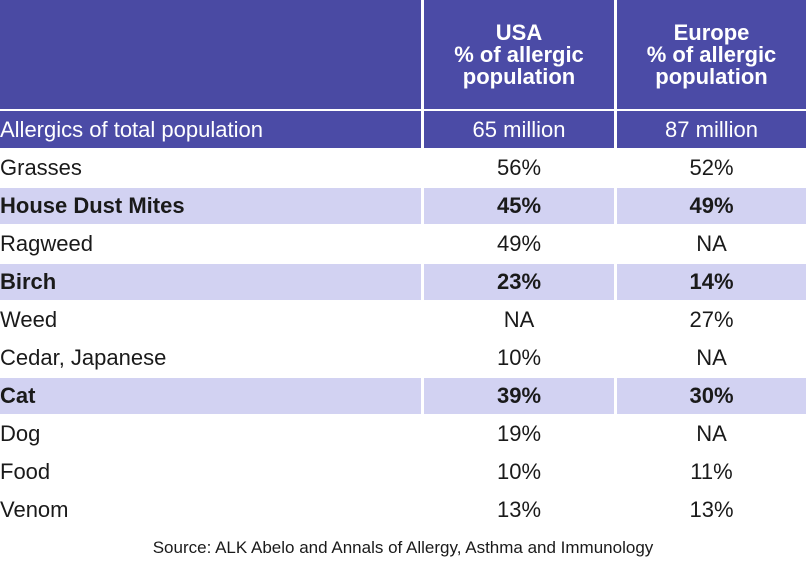 The image size is (806, 577). Describe the element at coordinates (517, 397) in the screenshot. I see `row-usa-value: 39%` at that location.